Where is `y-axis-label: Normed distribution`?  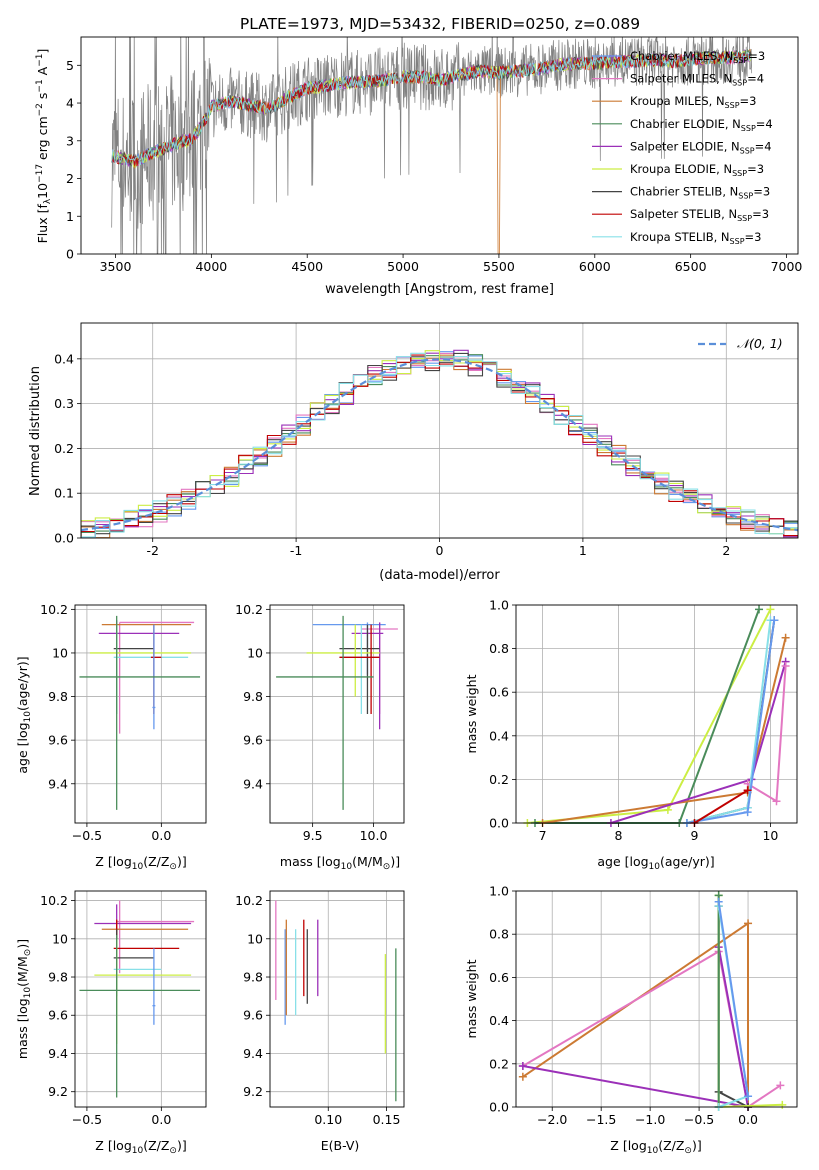 y-axis-label: Normed distribution is located at coordinates (35, 431).